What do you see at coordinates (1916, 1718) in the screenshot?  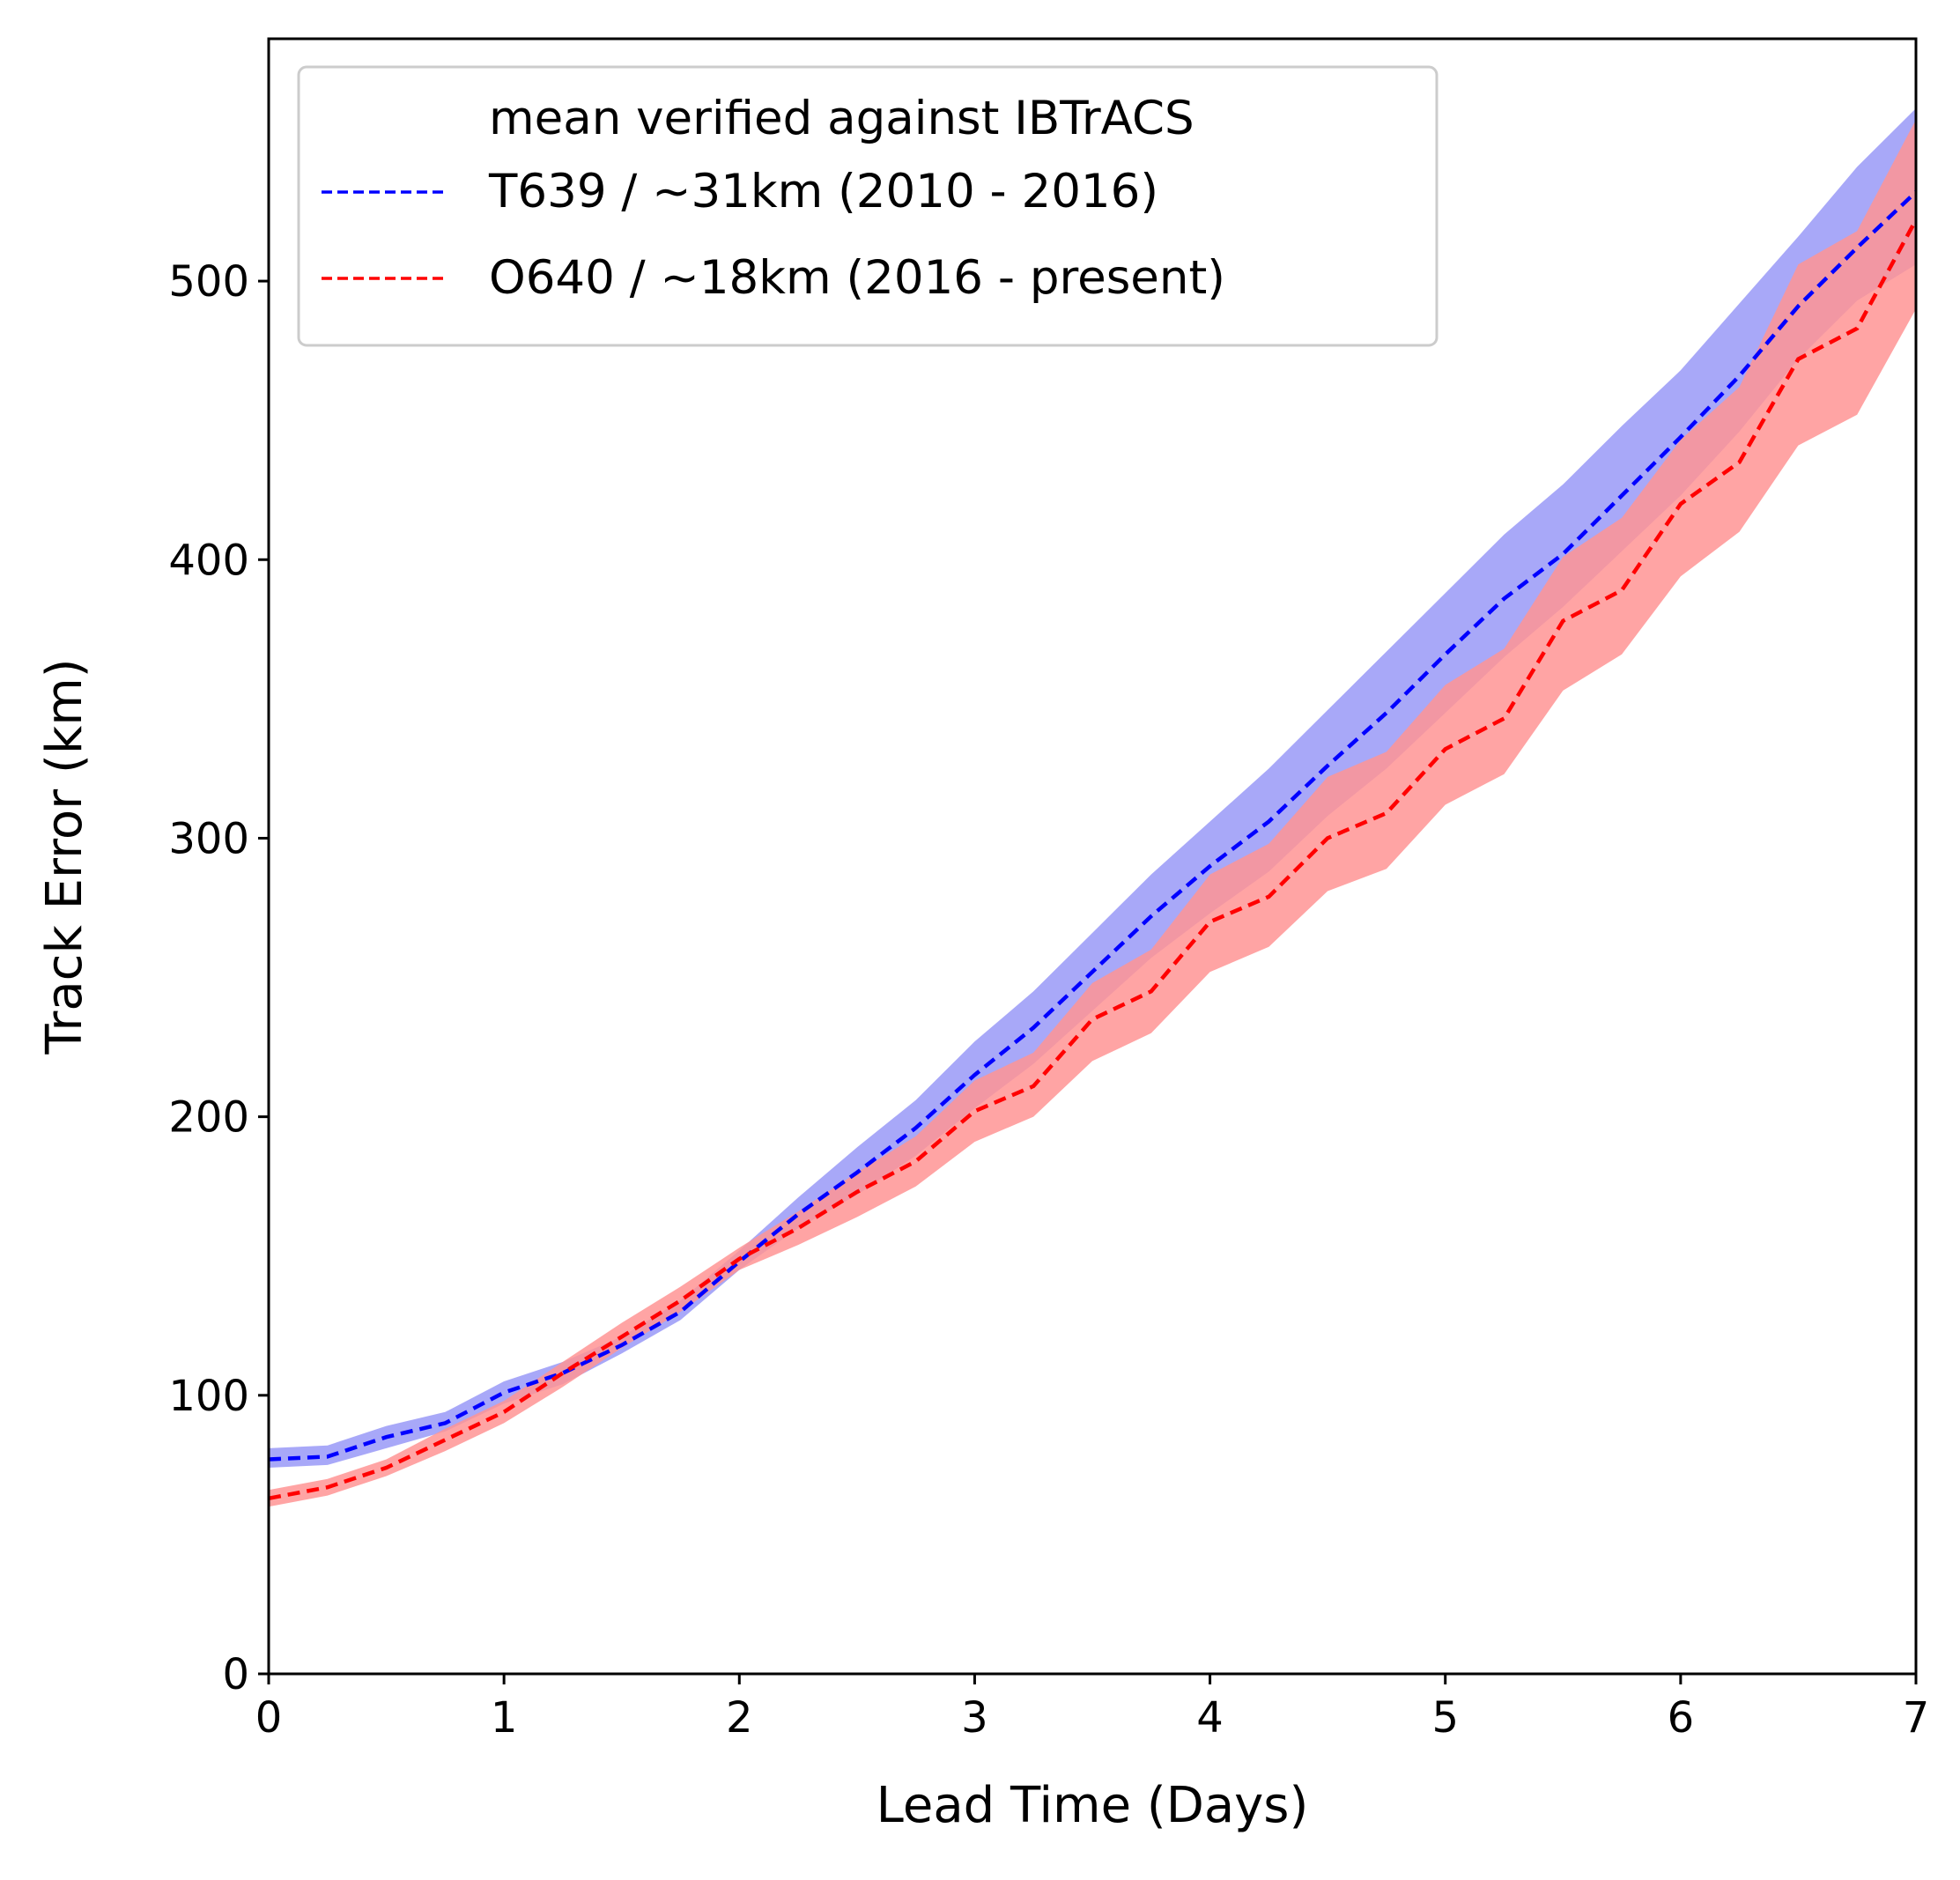 I see `x-tick-label: 7` at bounding box center [1916, 1718].